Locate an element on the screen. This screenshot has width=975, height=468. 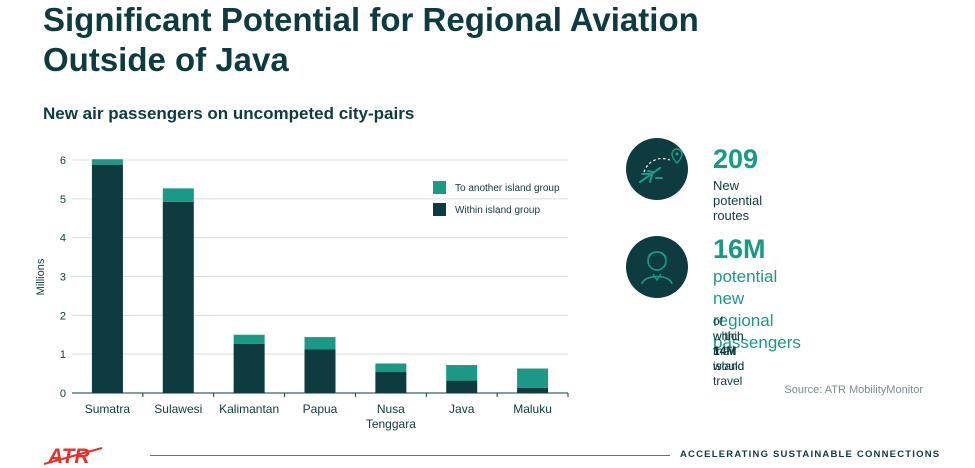
stat-routes-label: New potential routes is located at coordinates (738, 200).